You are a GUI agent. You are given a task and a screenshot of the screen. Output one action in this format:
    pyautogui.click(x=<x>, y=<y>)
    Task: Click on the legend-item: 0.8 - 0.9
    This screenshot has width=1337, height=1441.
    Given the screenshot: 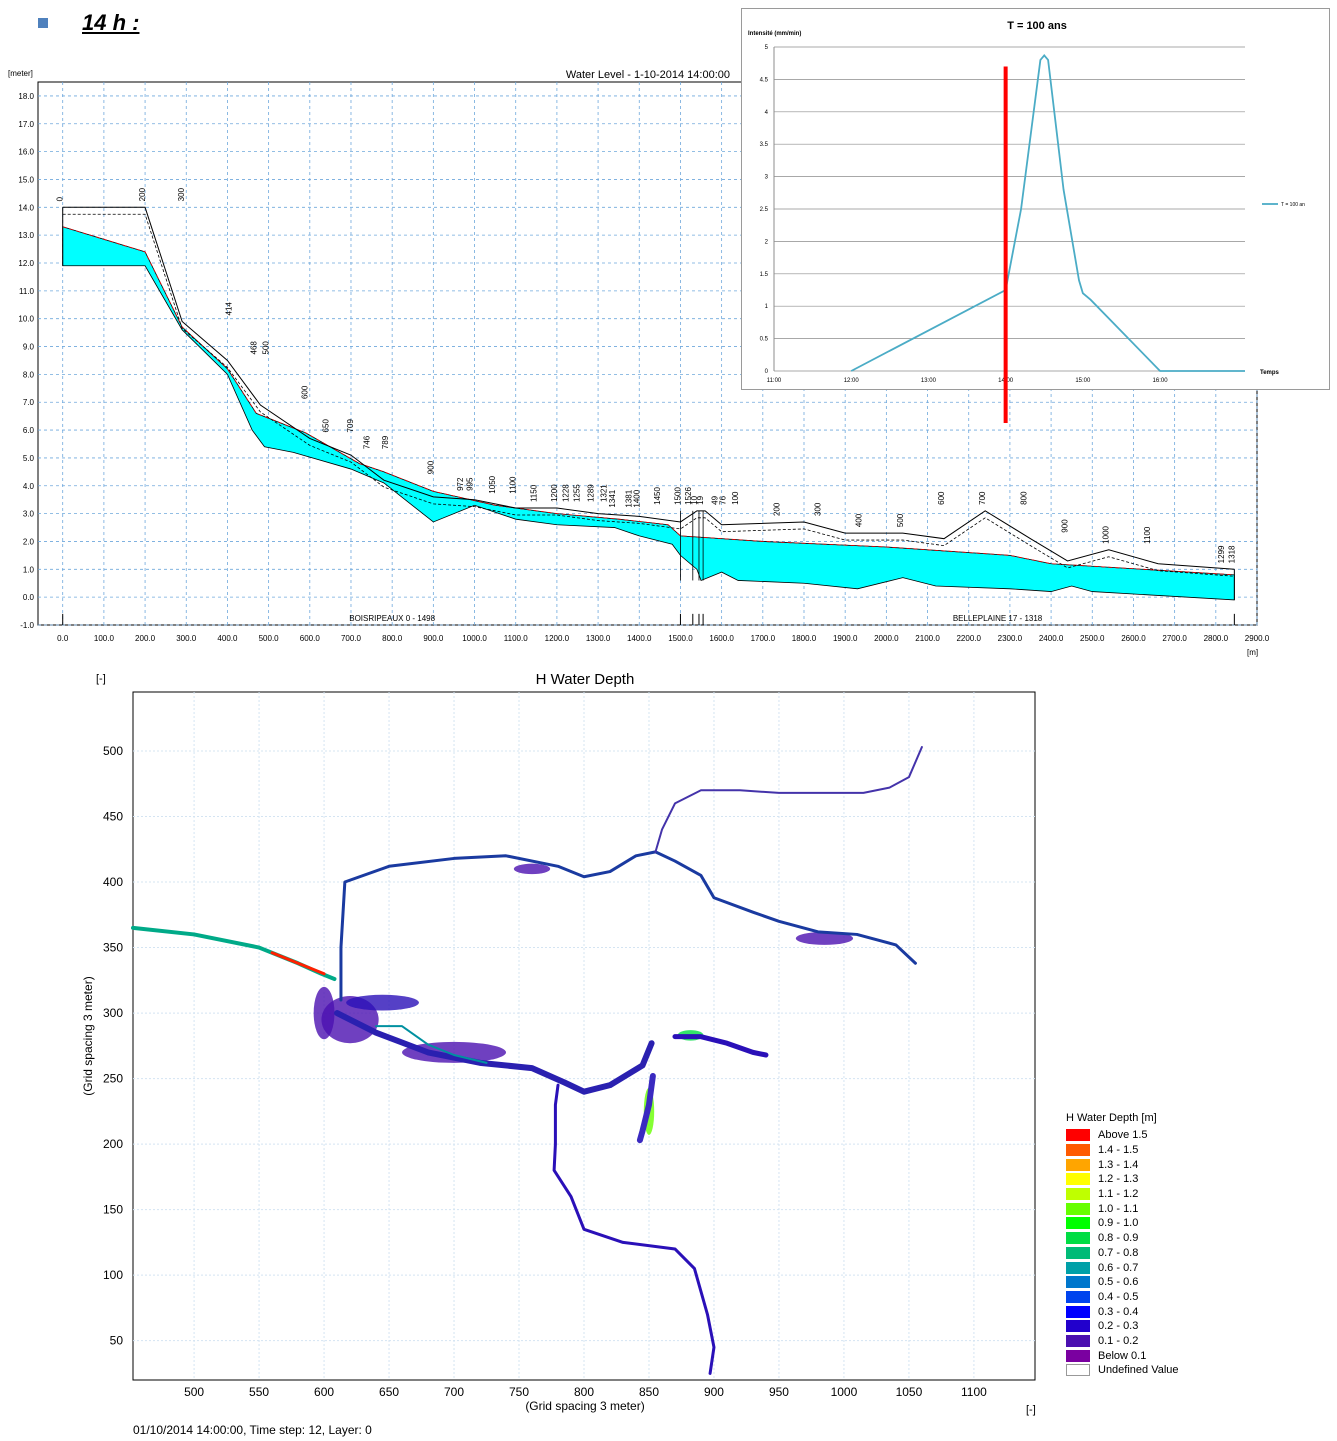 What is the action you would take?
    pyautogui.click(x=1122, y=1238)
    